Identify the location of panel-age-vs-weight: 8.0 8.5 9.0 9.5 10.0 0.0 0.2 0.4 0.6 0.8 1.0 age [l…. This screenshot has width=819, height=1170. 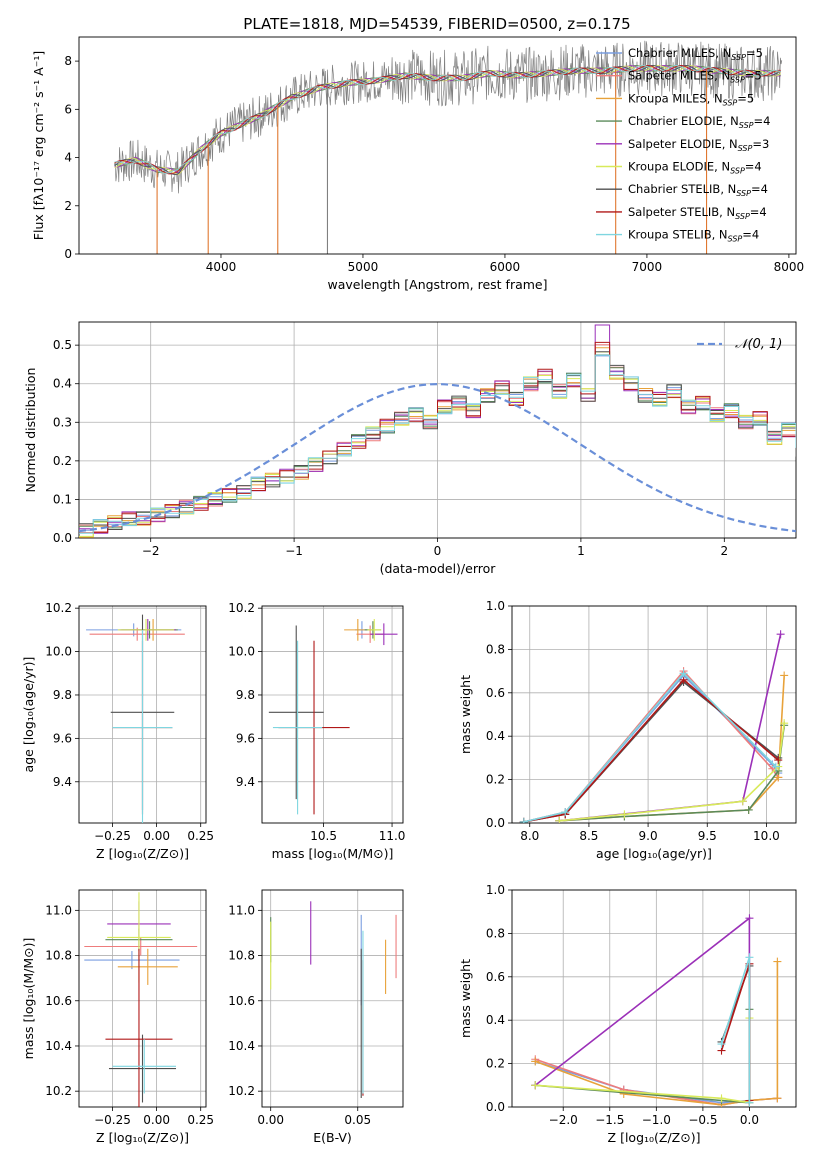
(627, 730).